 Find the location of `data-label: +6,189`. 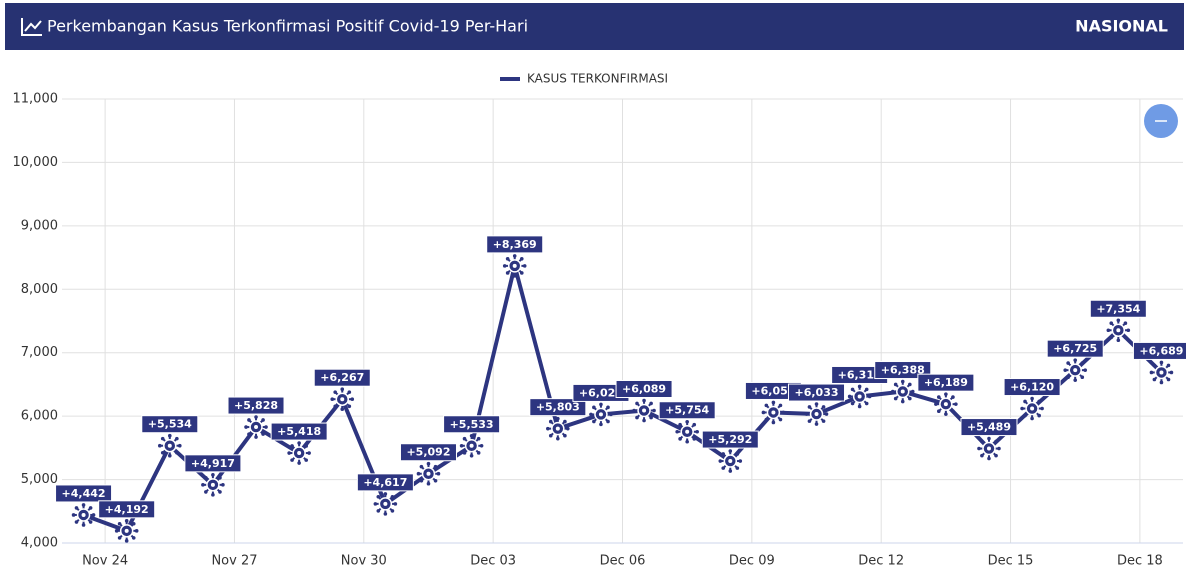

data-label: +6,189 is located at coordinates (946, 382).